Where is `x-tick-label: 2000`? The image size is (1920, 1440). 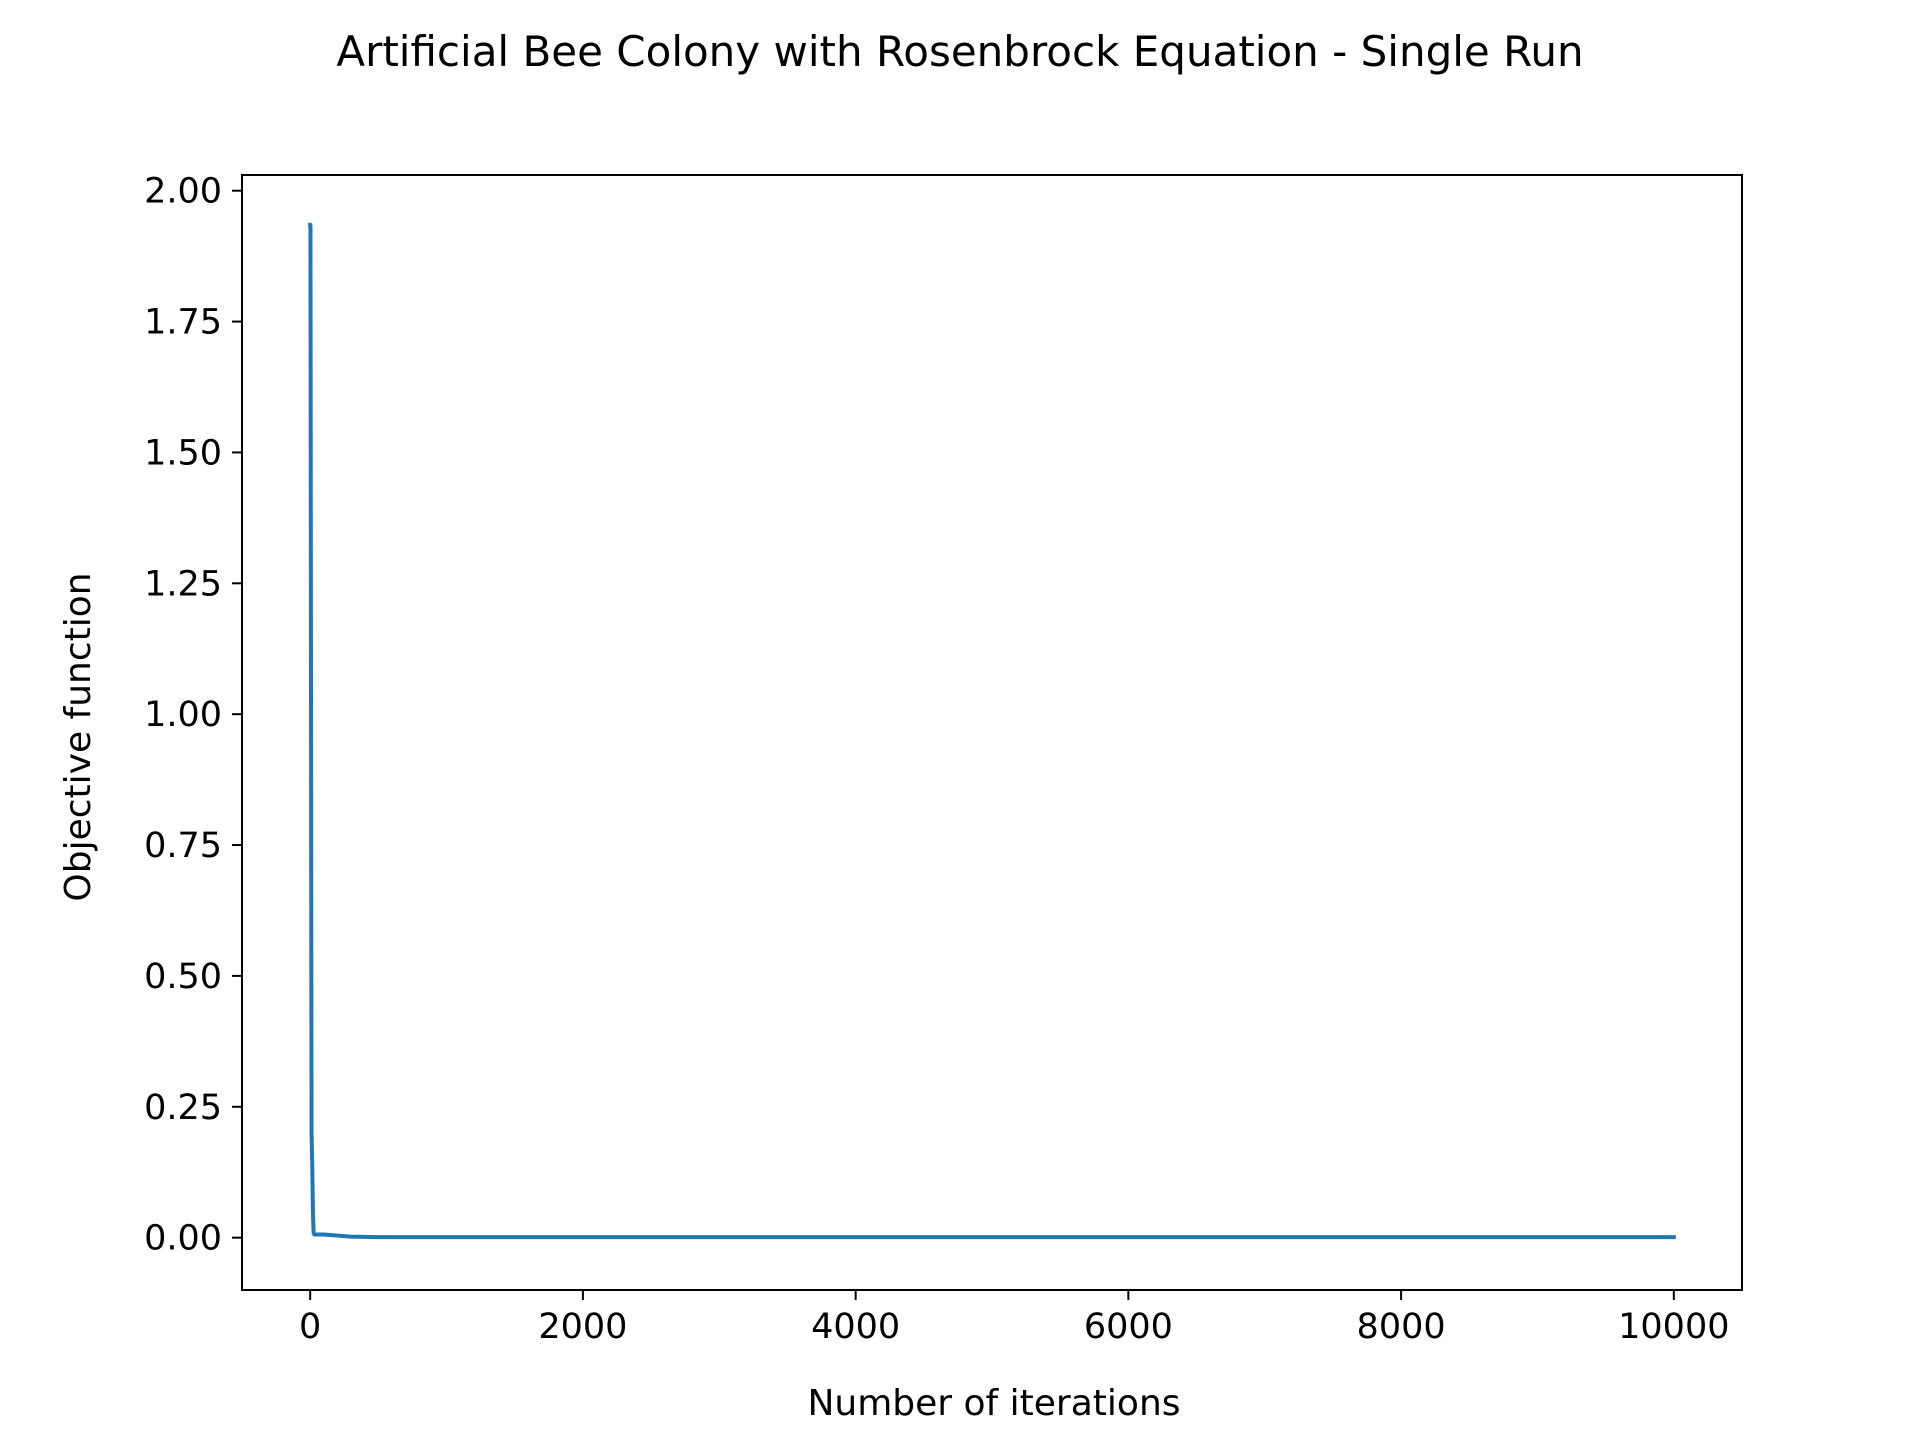 x-tick-label: 2000 is located at coordinates (582, 1327).